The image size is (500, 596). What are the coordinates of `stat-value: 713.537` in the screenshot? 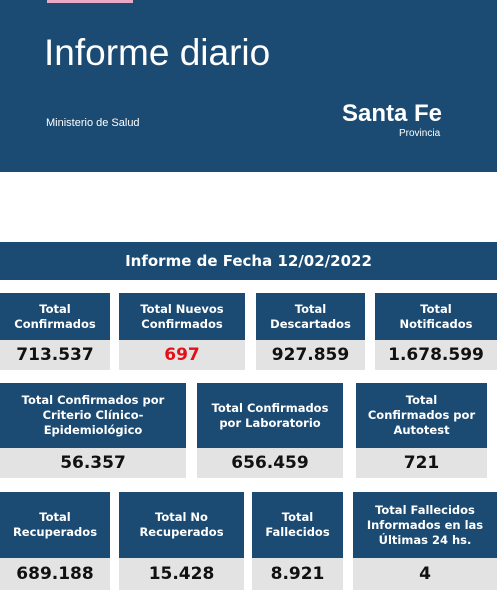 It's located at (55, 355).